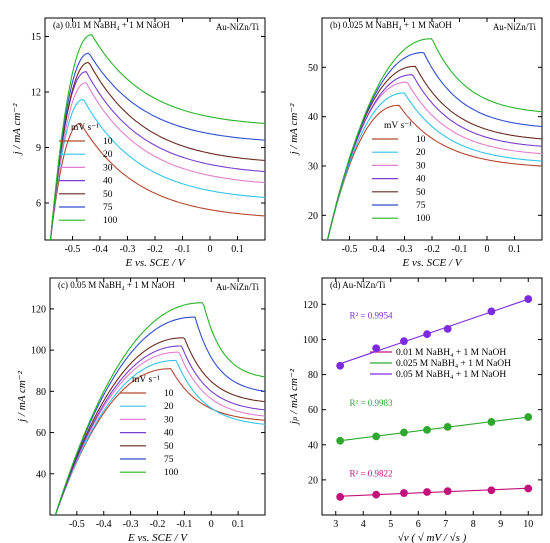 This screenshot has height=543, width=550. Describe the element at coordinates (111, 25) in the screenshot. I see `panel-label: (a) 0.01 M NaBH₄ + 1 M NaOH` at that location.